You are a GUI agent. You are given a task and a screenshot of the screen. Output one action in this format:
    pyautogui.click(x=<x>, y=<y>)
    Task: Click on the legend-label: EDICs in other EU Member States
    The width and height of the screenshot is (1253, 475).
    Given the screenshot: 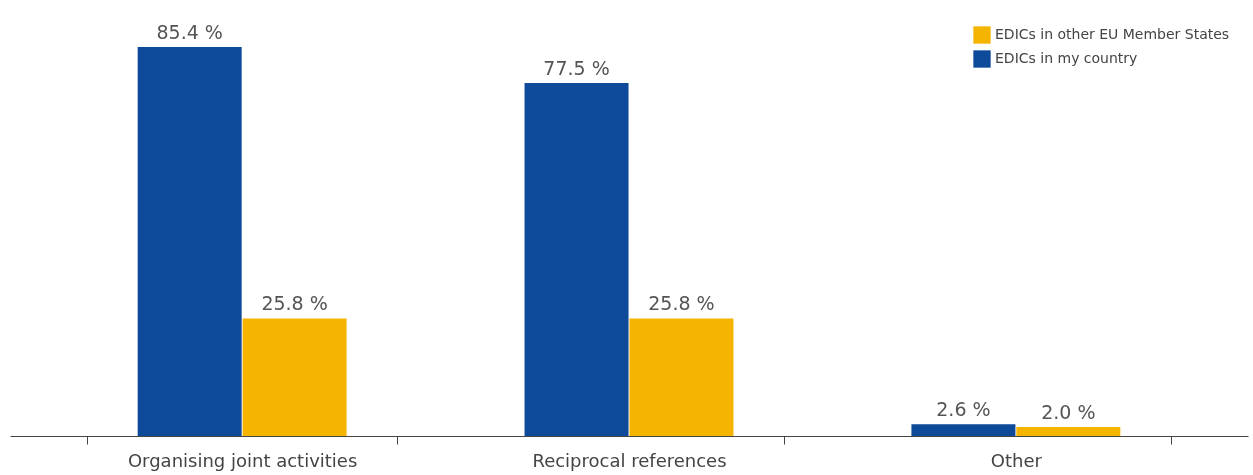 What is the action you would take?
    pyautogui.click(x=1112, y=34)
    